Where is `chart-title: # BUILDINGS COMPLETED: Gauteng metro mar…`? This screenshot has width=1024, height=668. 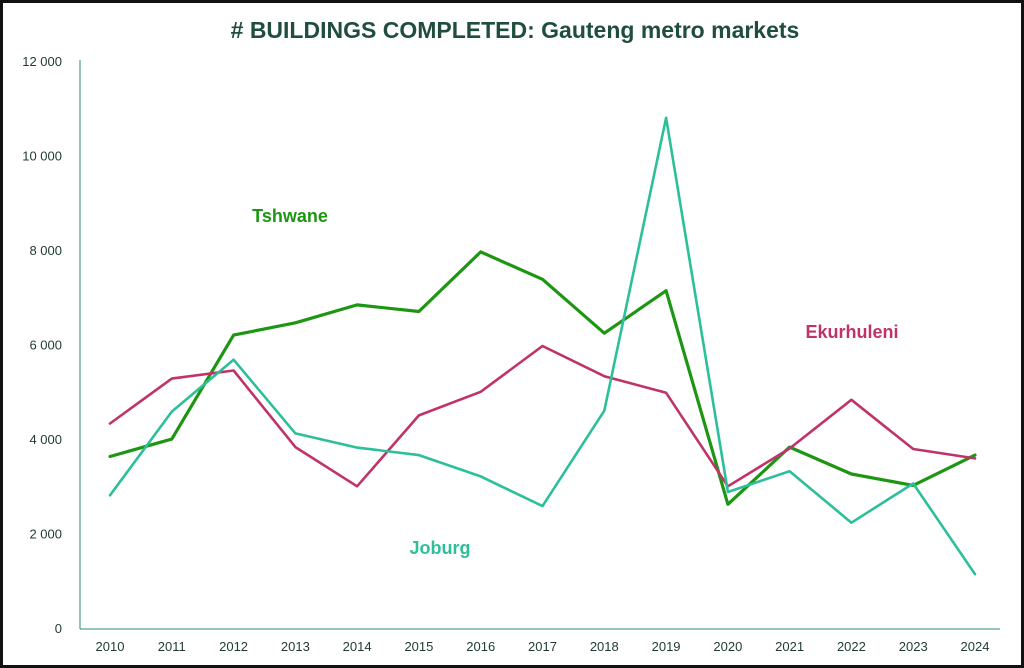
chart-title: # BUILDINGS COMPLETED: Gauteng metro mar… is located at coordinates (515, 30).